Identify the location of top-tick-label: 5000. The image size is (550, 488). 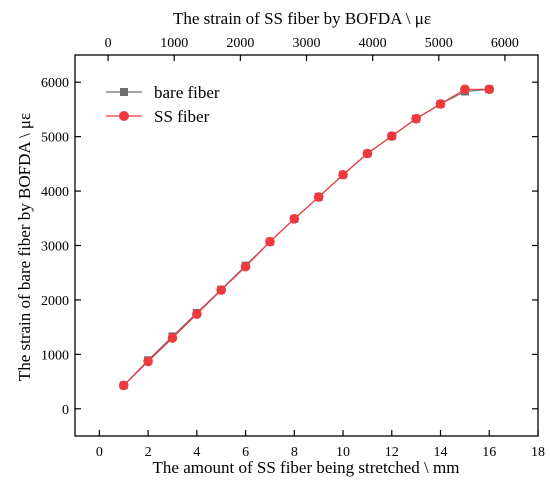
(439, 43).